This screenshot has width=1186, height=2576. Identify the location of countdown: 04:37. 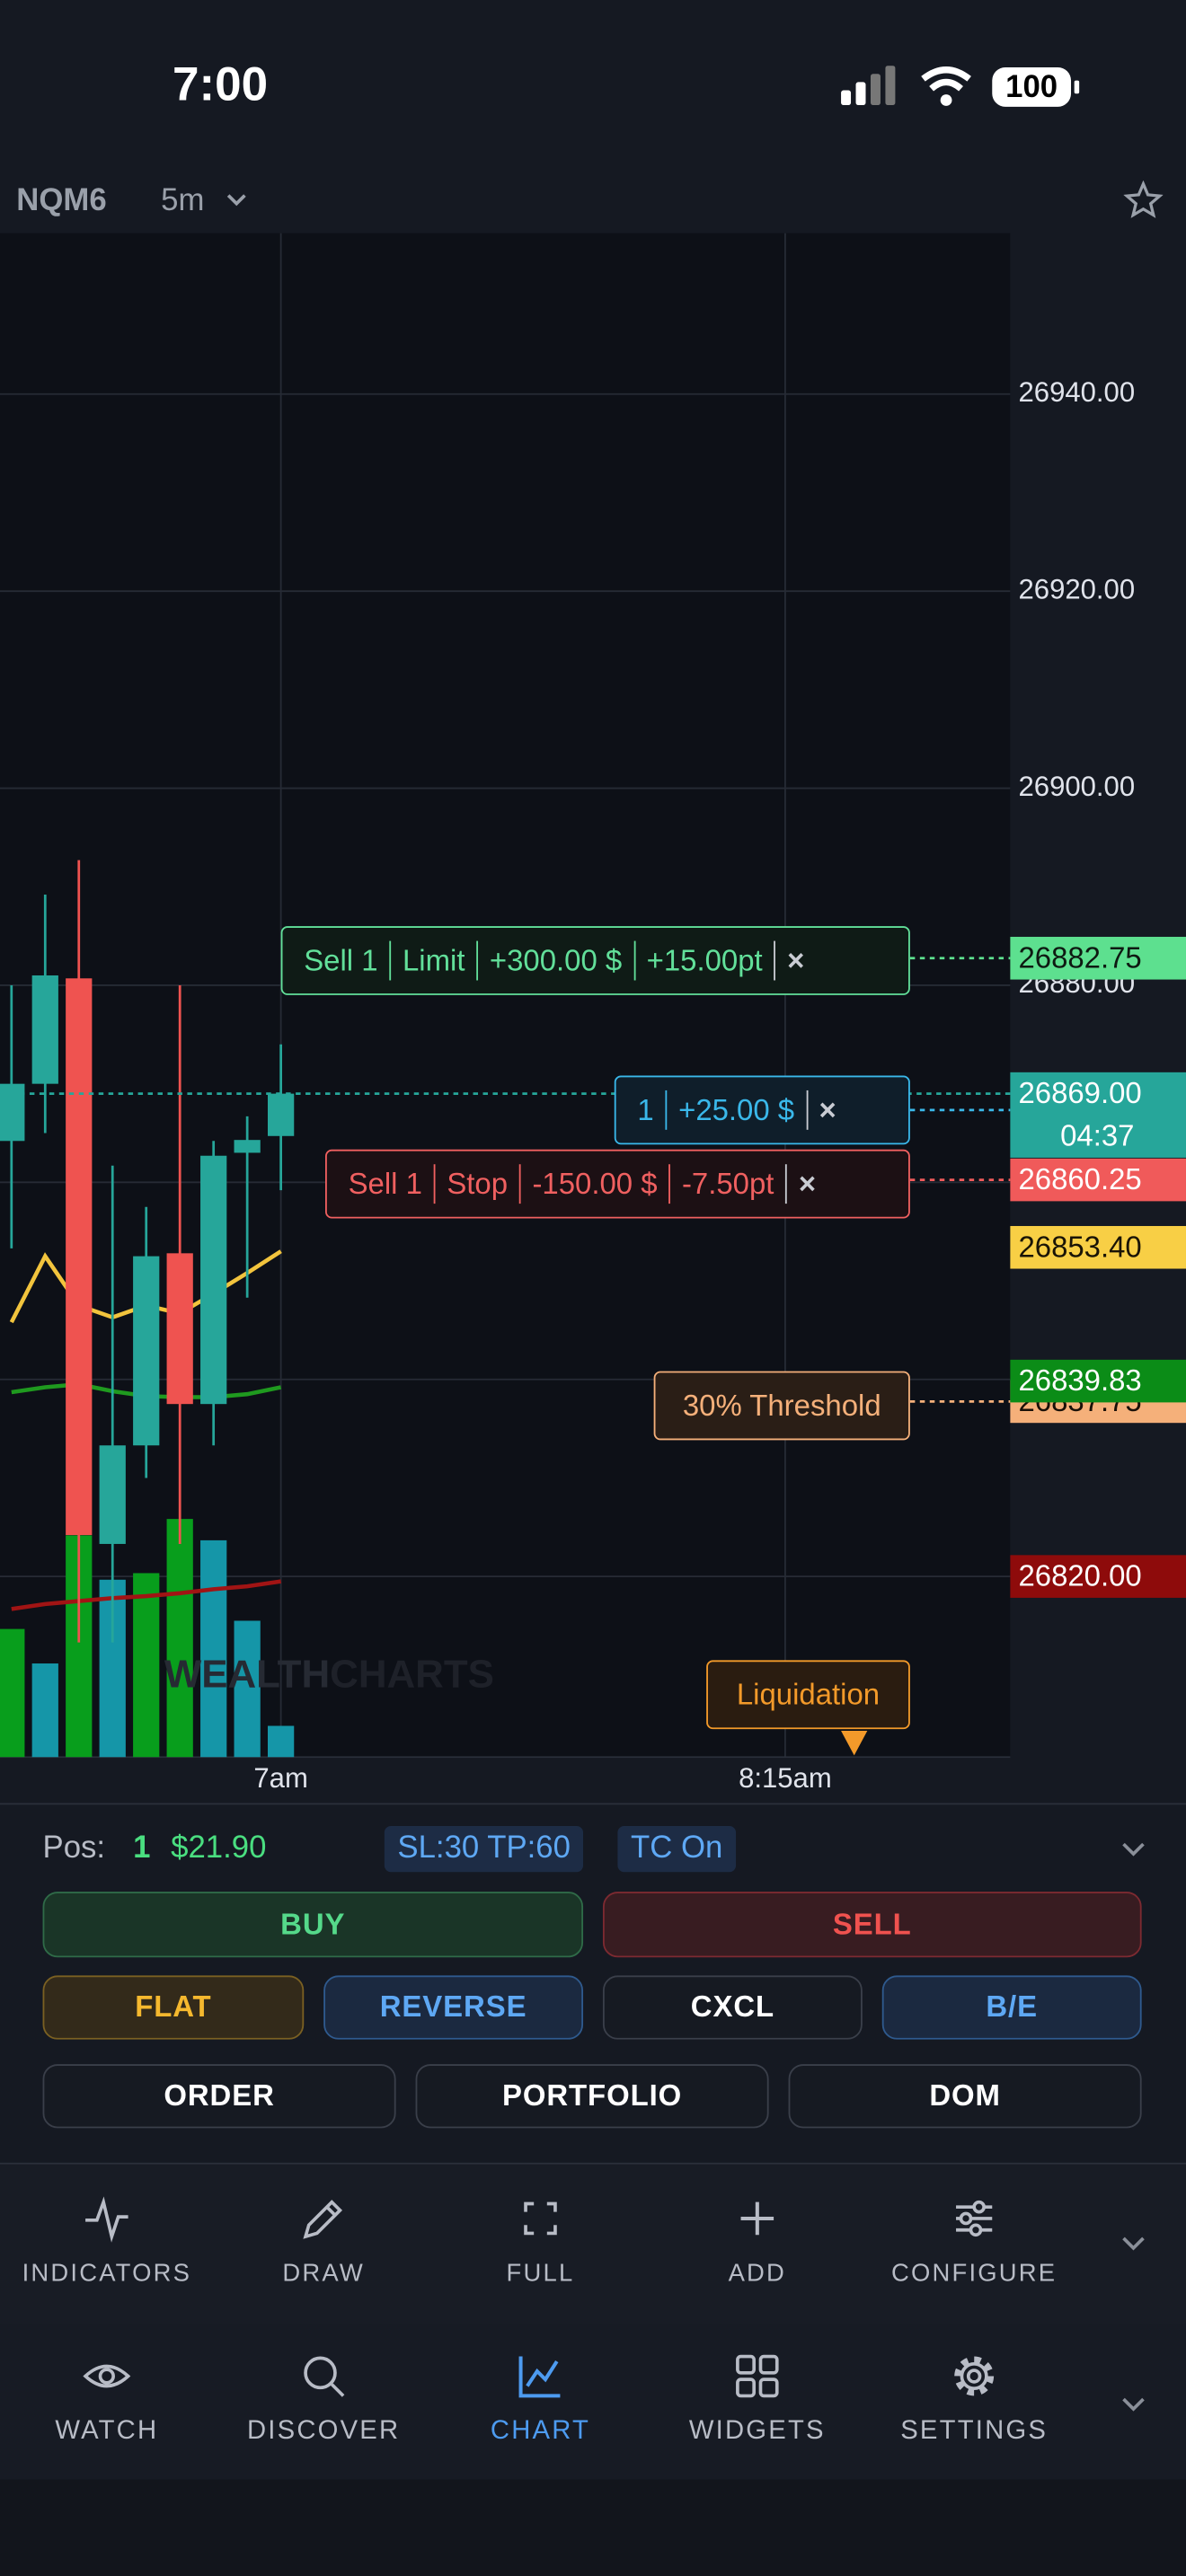
(1097, 1135).